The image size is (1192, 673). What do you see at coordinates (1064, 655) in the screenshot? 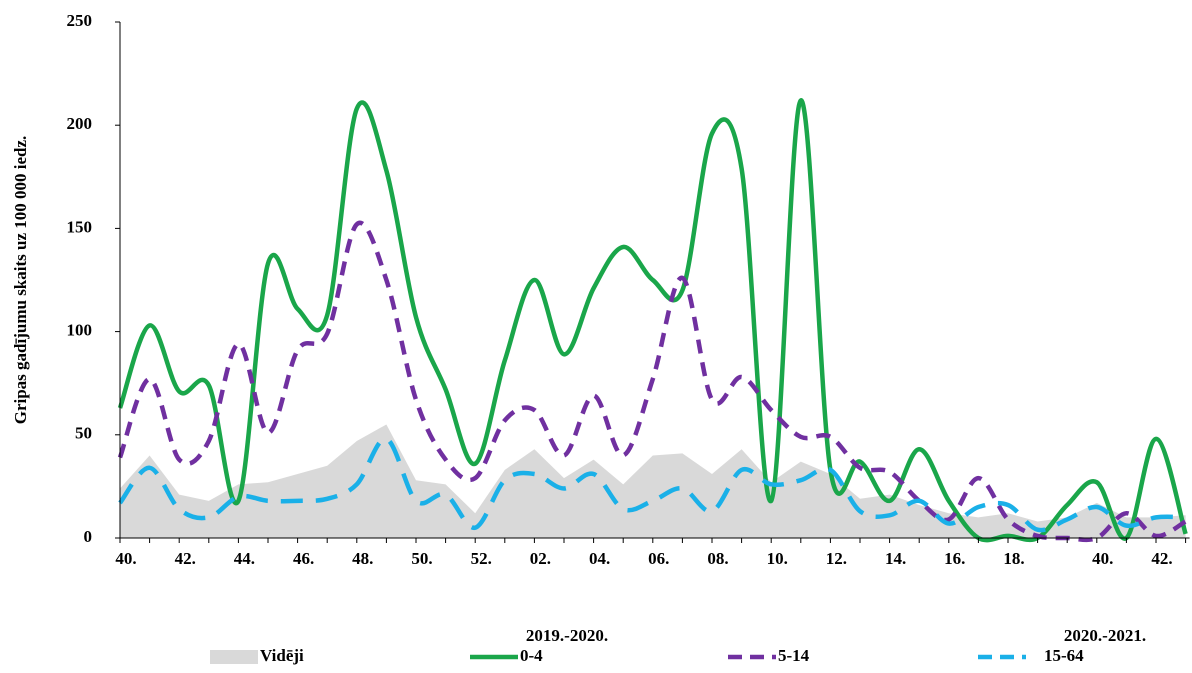
I see `legend-label: 15-64` at bounding box center [1064, 655].